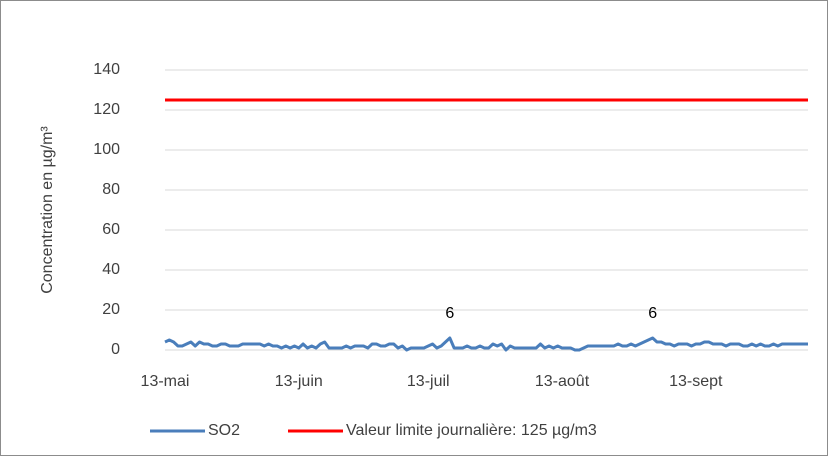  Describe the element at coordinates (106, 109) in the screenshot. I see `y-tick-label: 120` at that location.